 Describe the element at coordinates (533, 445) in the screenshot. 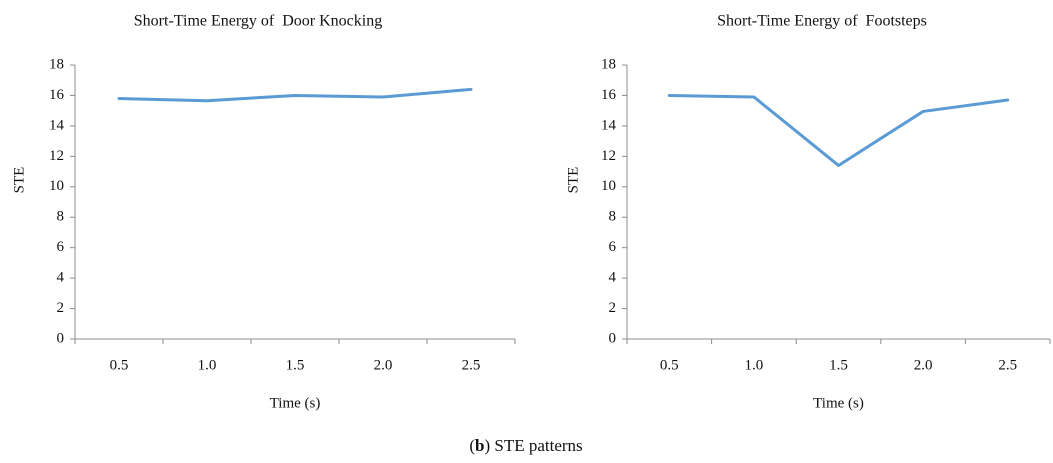

I see `caption-part: ) STE patterns` at that location.